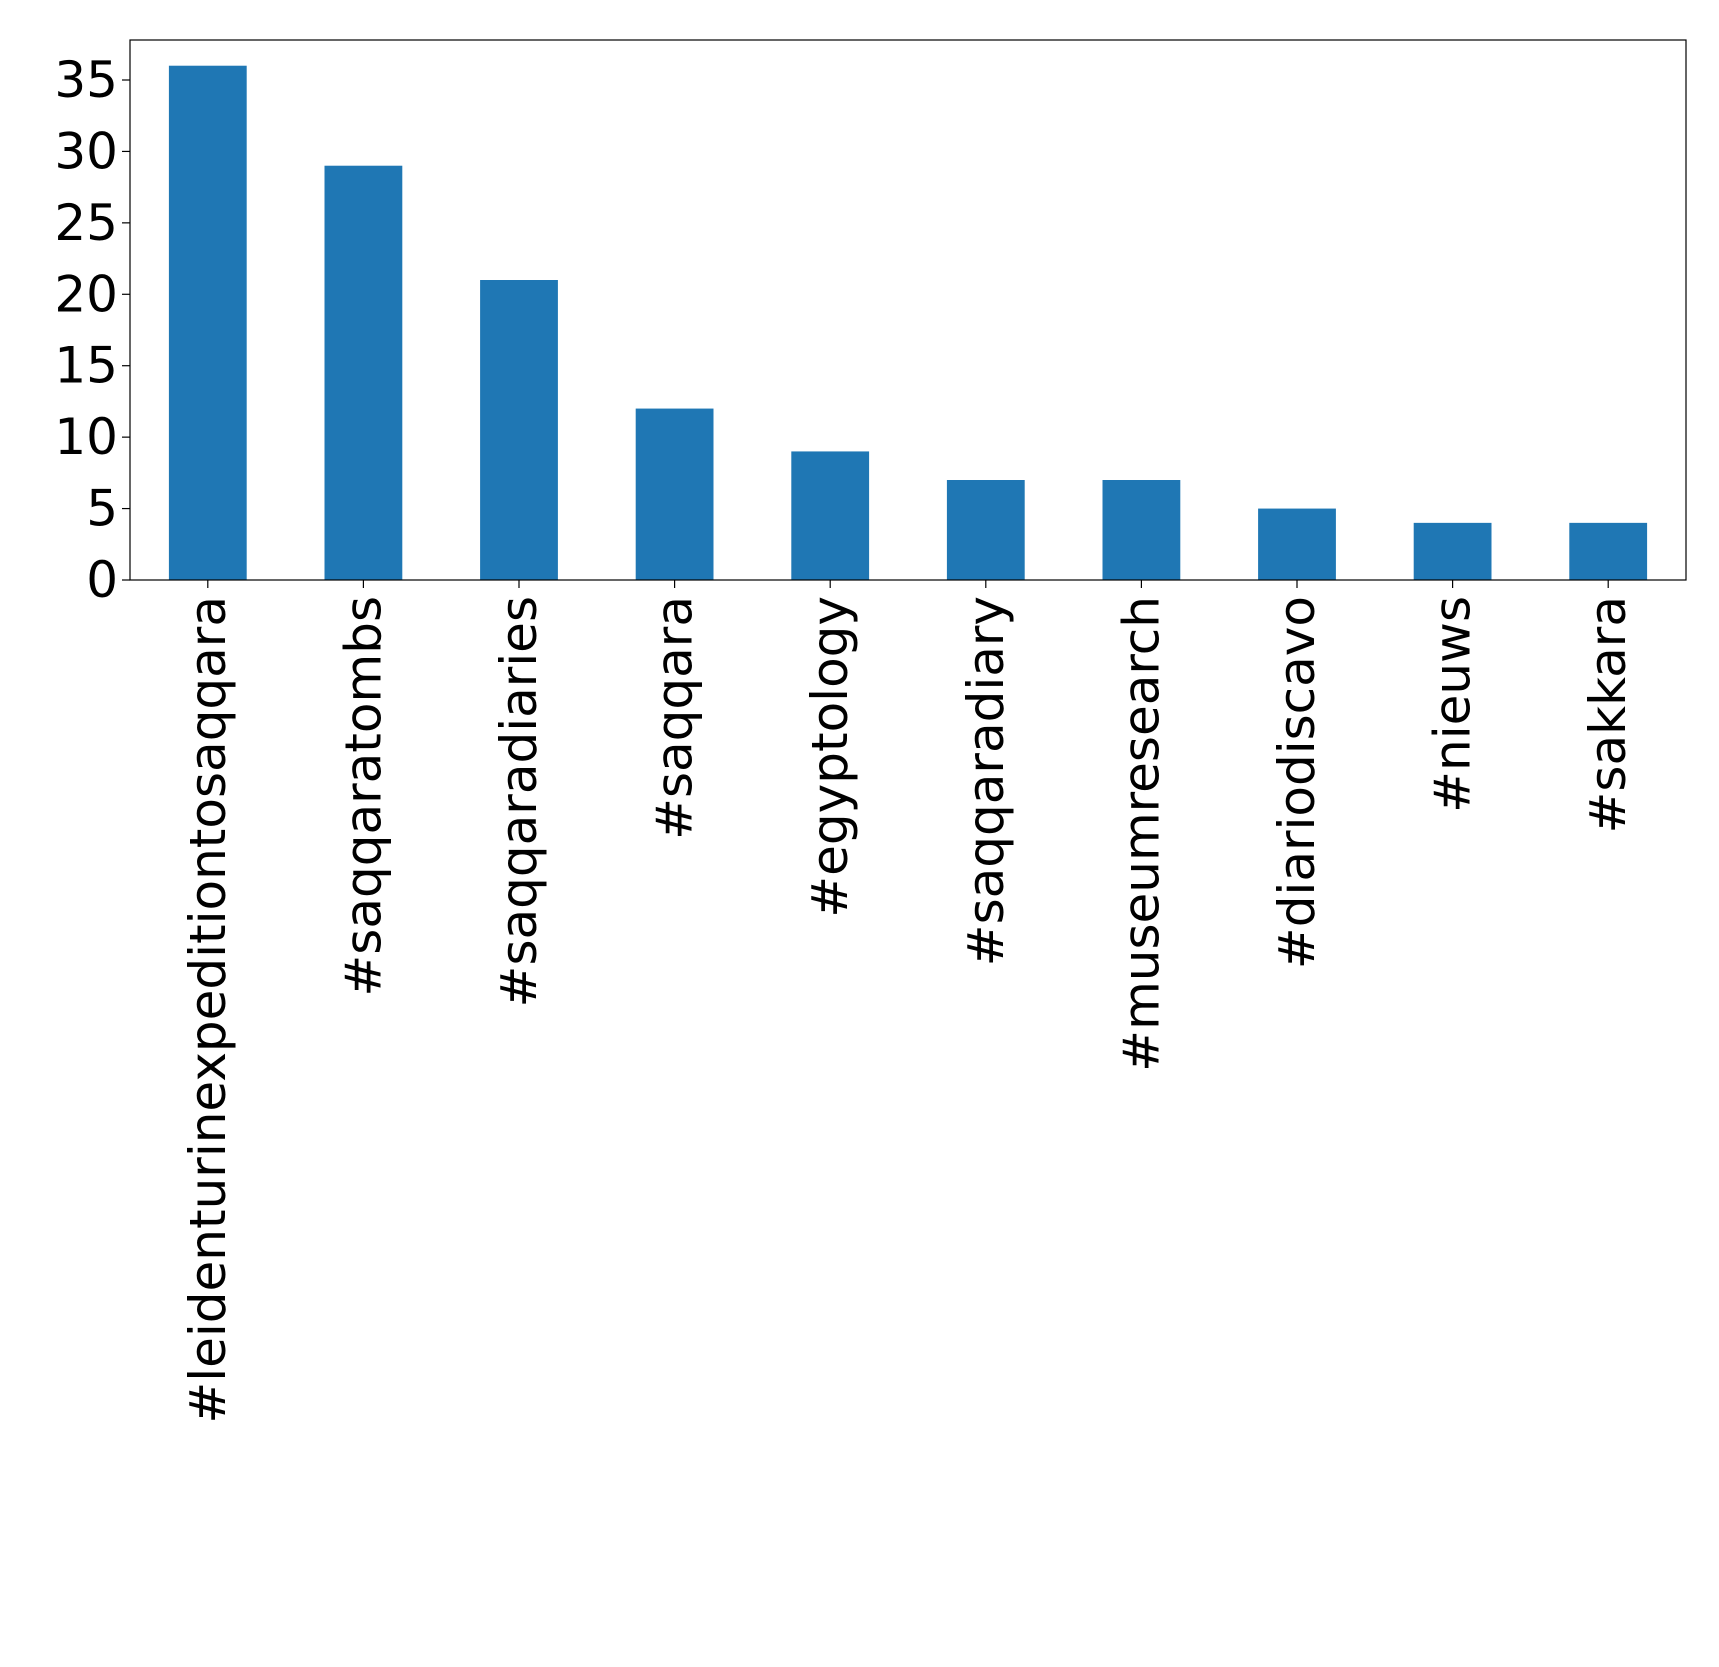 The image size is (1719, 1667). Describe the element at coordinates (675, 718) in the screenshot. I see `x-tick-label: #saqqara` at that location.